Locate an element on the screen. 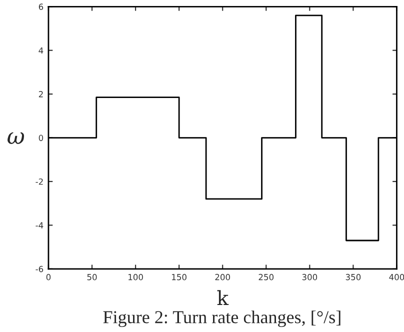 The width and height of the screenshot is (404, 332). y-tick-label: -4 is located at coordinates (40, 225).